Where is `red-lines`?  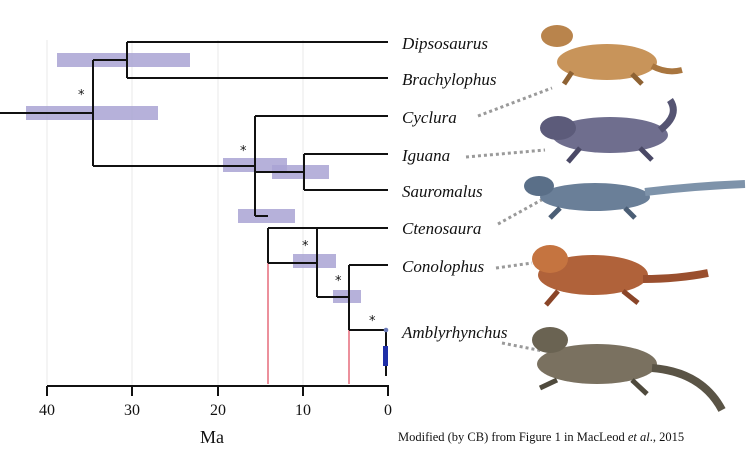
red-lines is located at coordinates (308, 323).